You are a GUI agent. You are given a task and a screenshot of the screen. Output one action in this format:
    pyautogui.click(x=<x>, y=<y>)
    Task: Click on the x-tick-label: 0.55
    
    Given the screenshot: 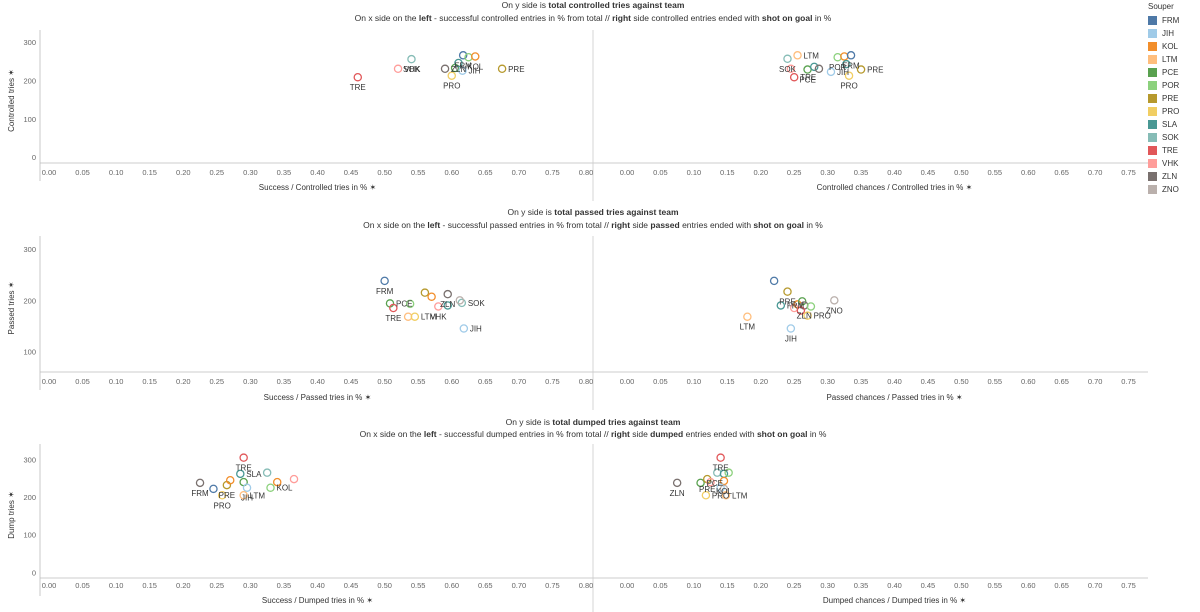 What is the action you would take?
    pyautogui.click(x=995, y=585)
    